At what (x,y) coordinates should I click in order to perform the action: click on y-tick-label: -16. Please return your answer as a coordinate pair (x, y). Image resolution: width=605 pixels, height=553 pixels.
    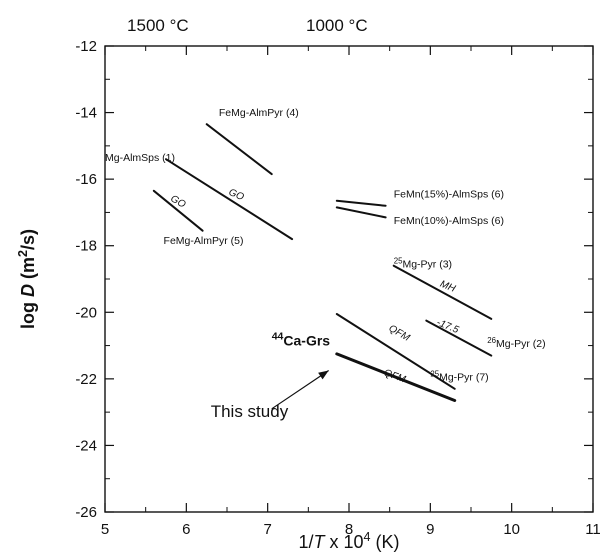
    Looking at the image, I should click on (86, 179).